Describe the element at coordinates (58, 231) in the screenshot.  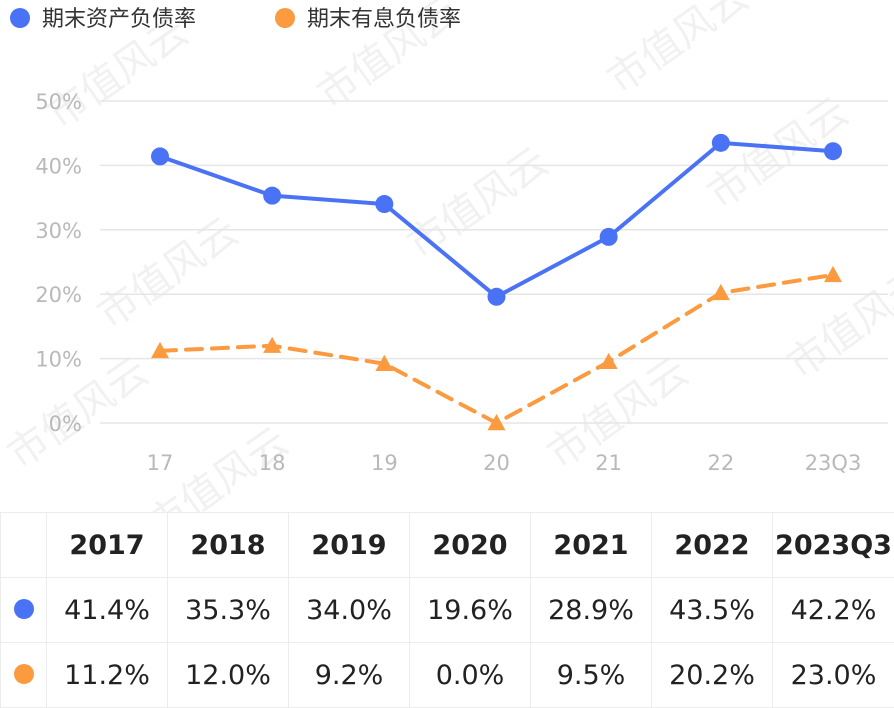
I see `y-tick-label: 30%` at that location.